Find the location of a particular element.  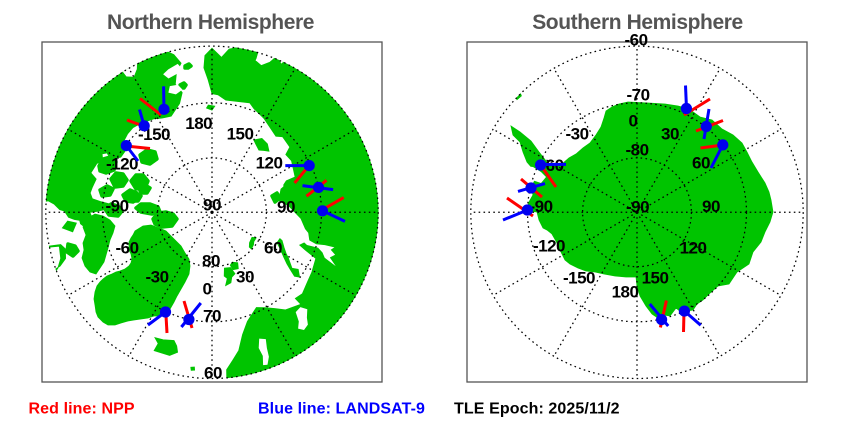

svg-text: Red line: NPP is located at coordinates (82, 409).